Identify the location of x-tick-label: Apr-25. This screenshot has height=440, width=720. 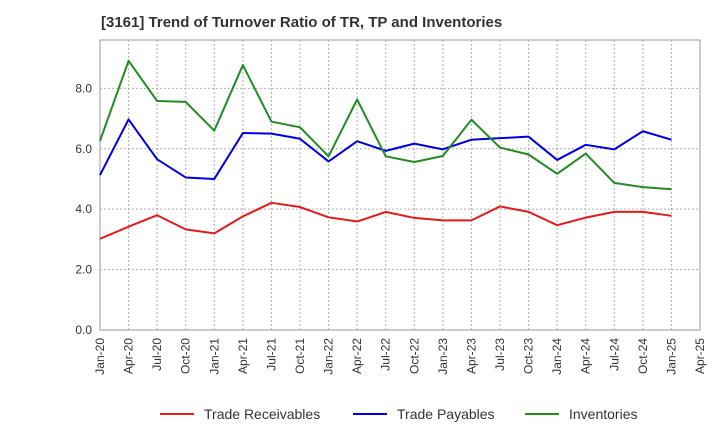
(700, 356).